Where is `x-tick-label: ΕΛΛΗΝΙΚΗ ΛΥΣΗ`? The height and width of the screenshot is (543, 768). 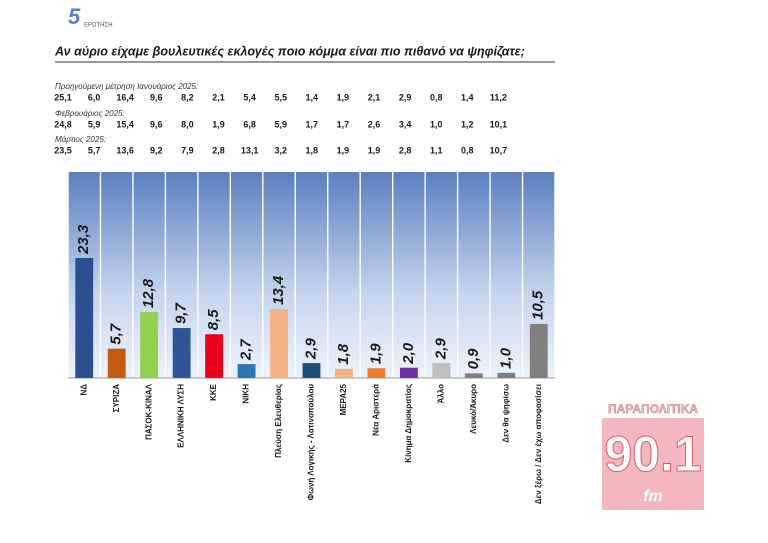 x-tick-label: ΕΛΛΗΝΙΚΗ ΛΥΣΗ is located at coordinates (181, 416).